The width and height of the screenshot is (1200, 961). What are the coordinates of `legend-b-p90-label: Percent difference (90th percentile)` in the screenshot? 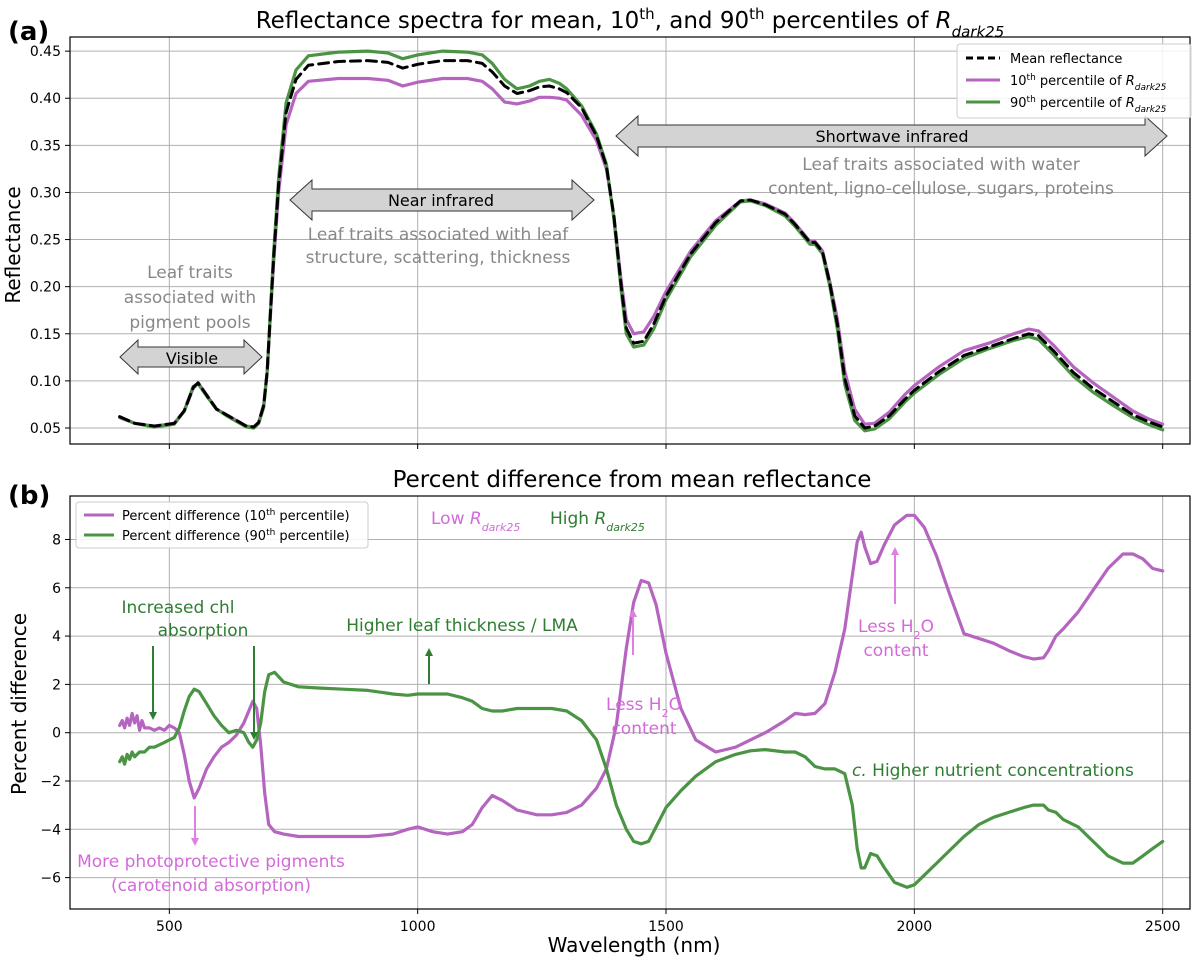 It's located at (236, 536).